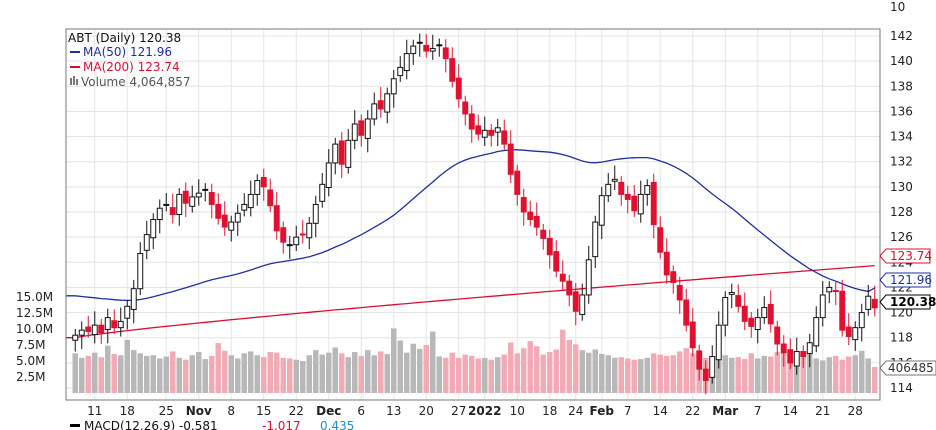 The height and width of the screenshot is (430, 936). Describe the element at coordinates (30, 361) in the screenshot. I see `volume-tick-label: 5.0M` at that location.